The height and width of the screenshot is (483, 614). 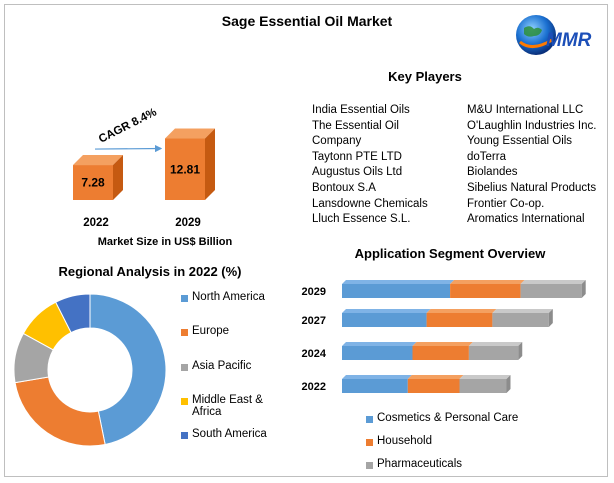 What do you see at coordinates (314, 354) in the screenshot?
I see `row-year-label: 2024` at bounding box center [314, 354].